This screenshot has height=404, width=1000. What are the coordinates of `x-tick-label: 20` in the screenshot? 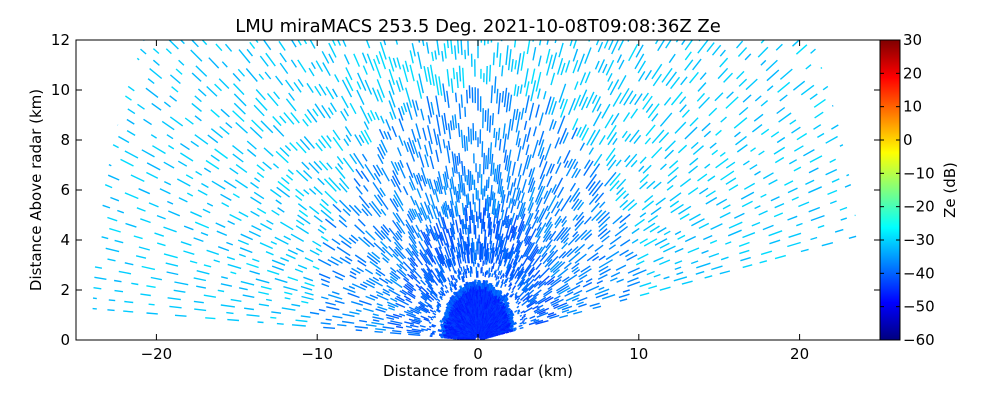 It's located at (799, 354).